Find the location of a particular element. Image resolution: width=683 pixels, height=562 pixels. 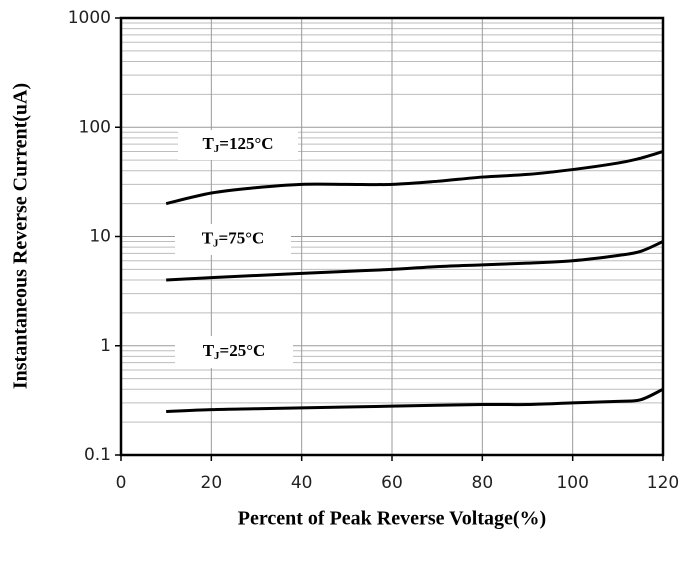

x-tick-label: 80 is located at coordinates (483, 483).